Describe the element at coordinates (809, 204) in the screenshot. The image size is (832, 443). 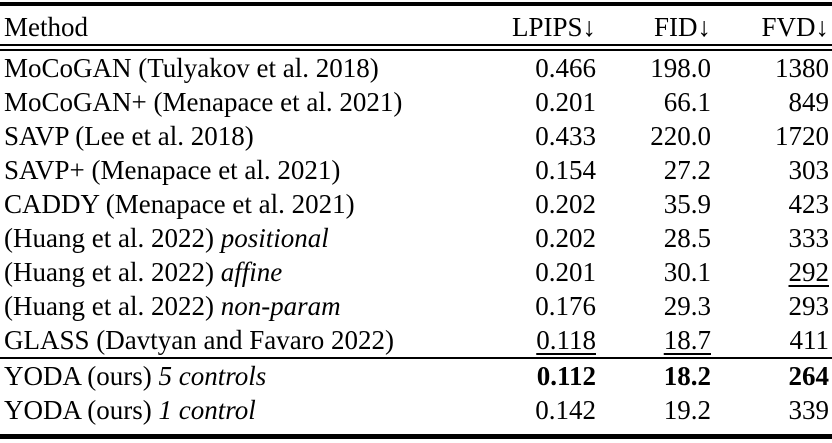
I see `fvd-value: 423` at that location.